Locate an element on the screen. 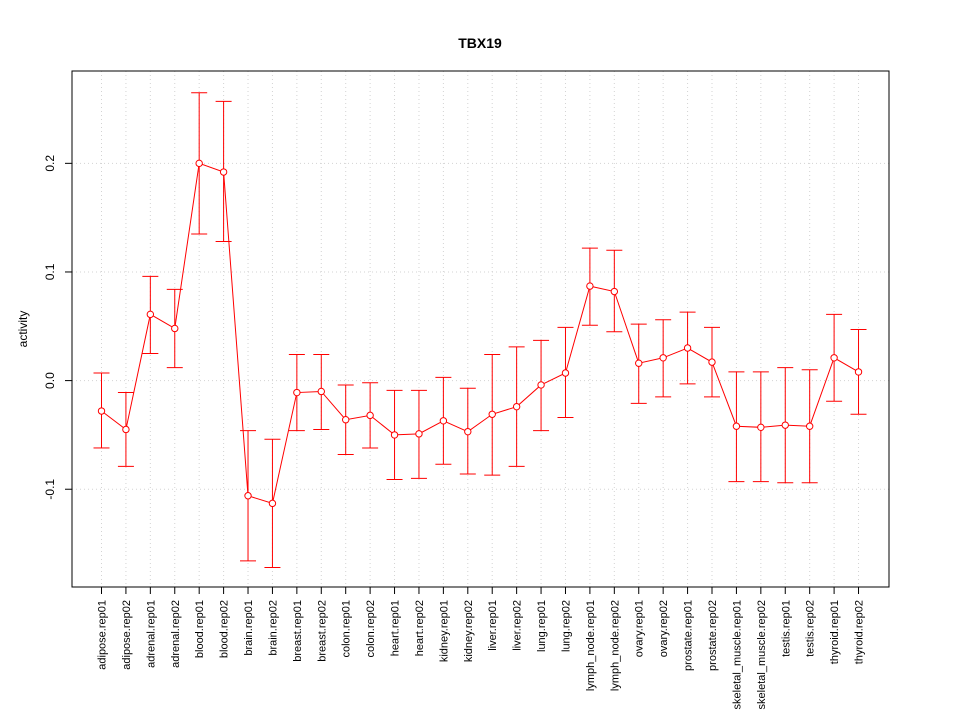 This screenshot has width=960, height=720. x-tick-label: testis.rep02 is located at coordinates (811, 628).